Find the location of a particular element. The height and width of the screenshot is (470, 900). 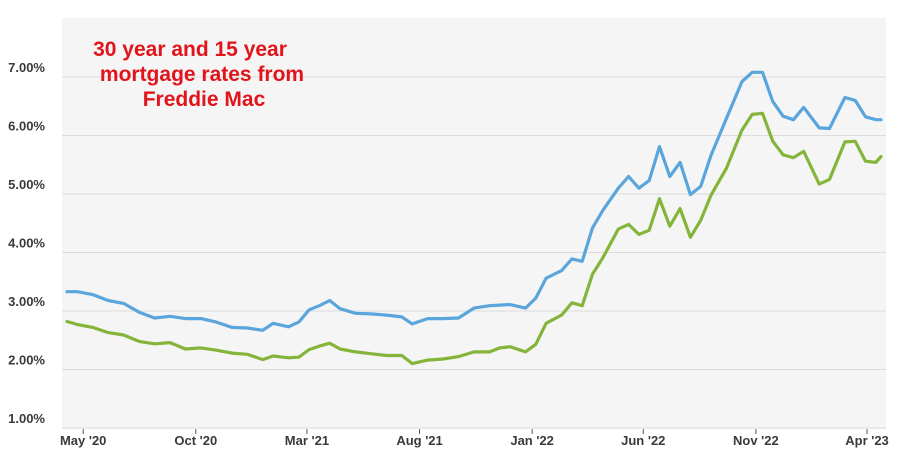

chart-title-line-3: Freddie Mac is located at coordinates (204, 99).